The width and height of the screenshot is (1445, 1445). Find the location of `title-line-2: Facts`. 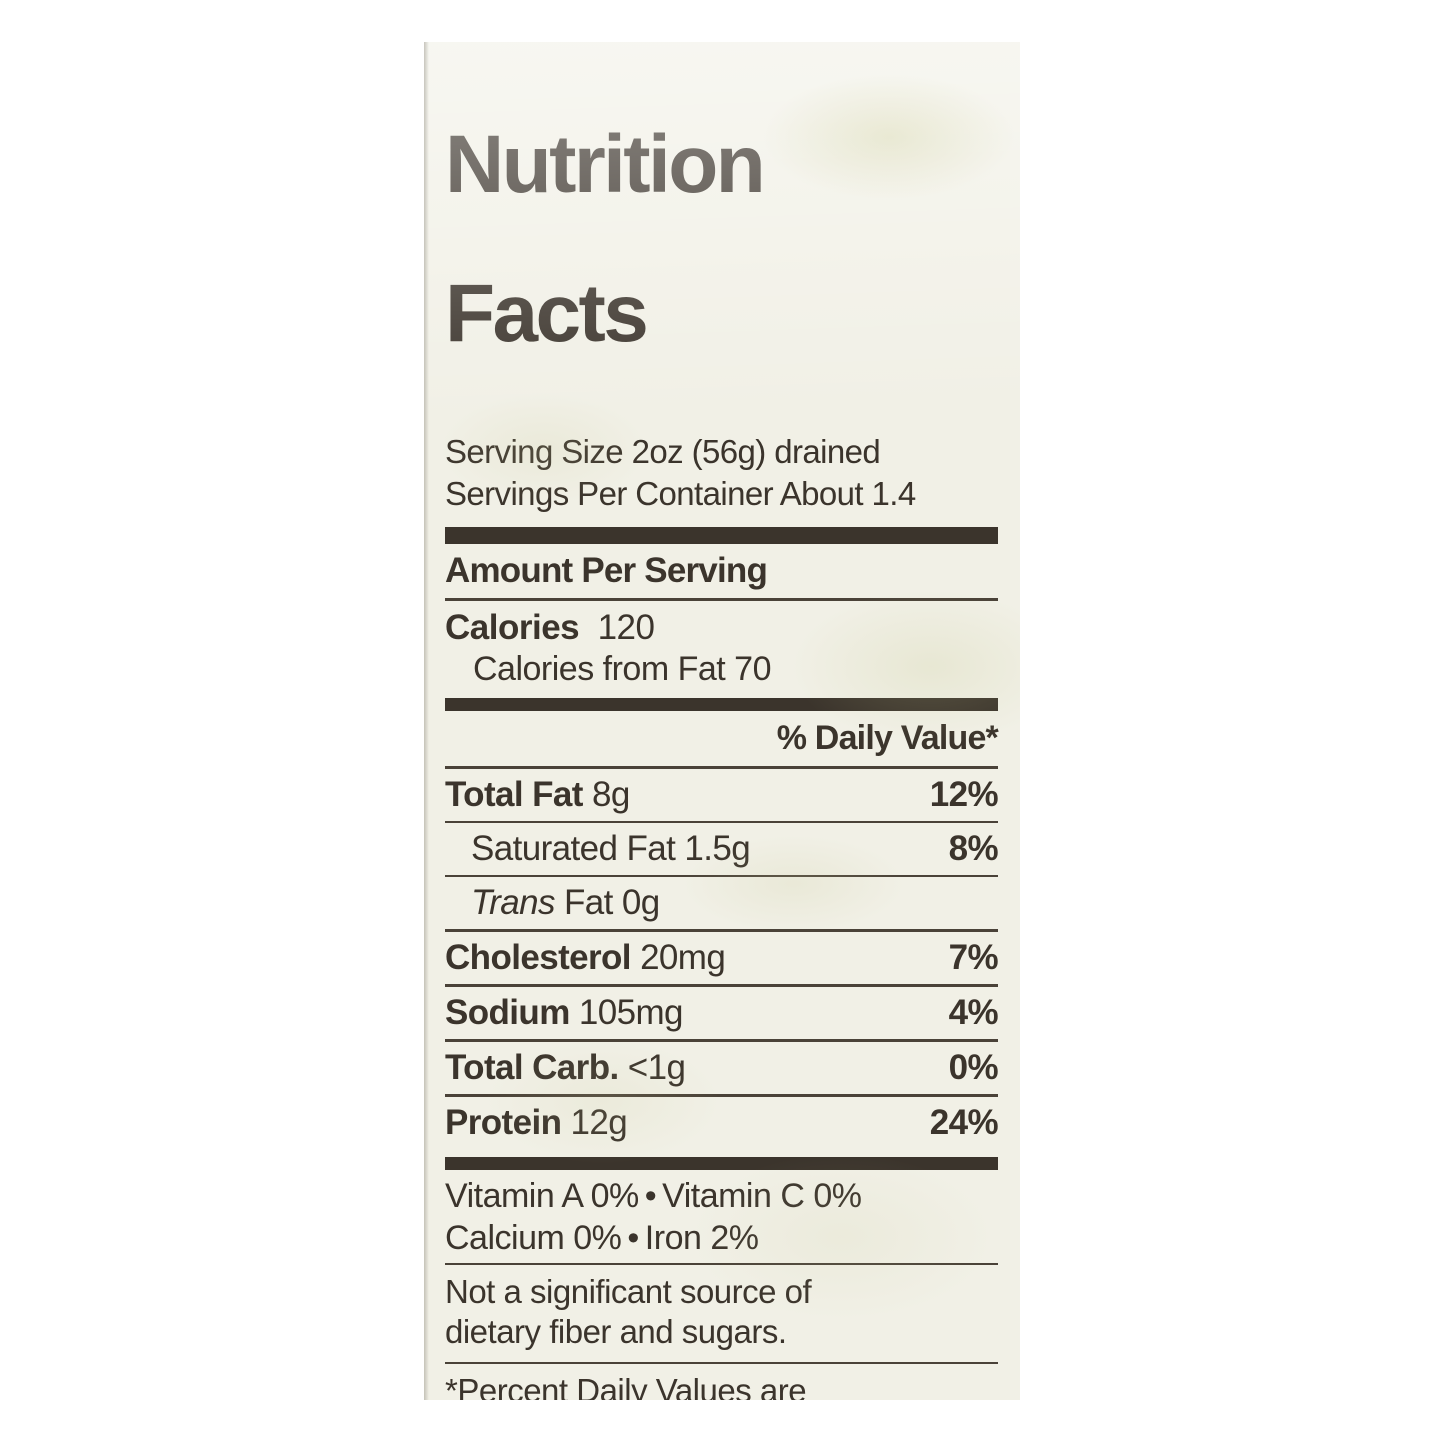

title-line-2: Facts is located at coordinates (547, 314).